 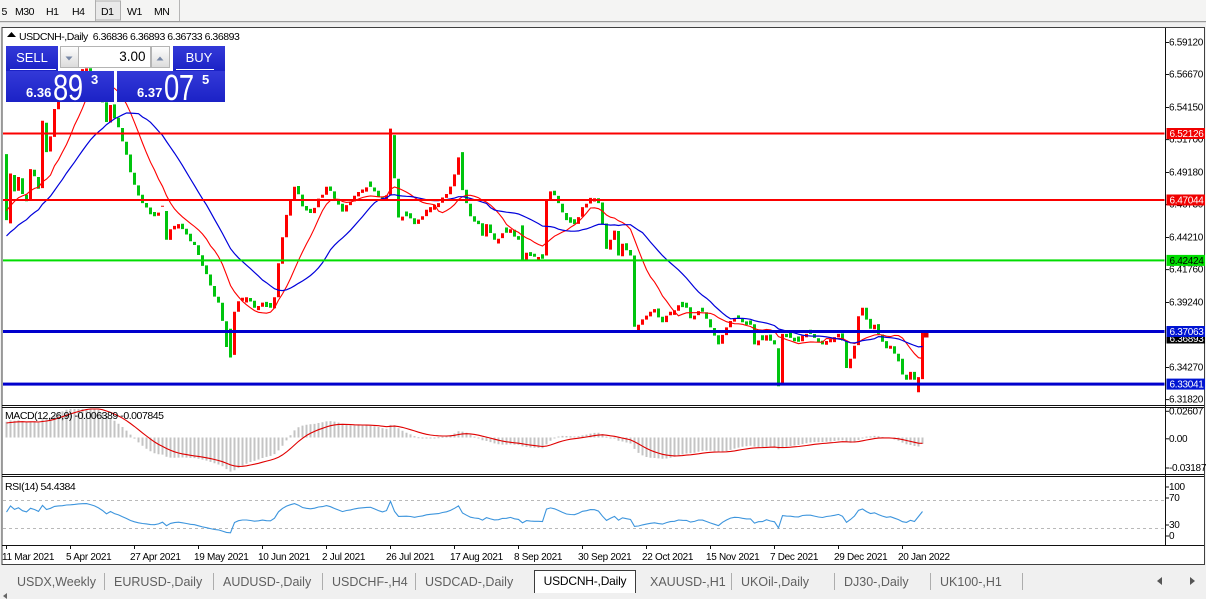 What do you see at coordinates (1186, 75) in the screenshot?
I see `svg-text: 6.56670` at bounding box center [1186, 75].